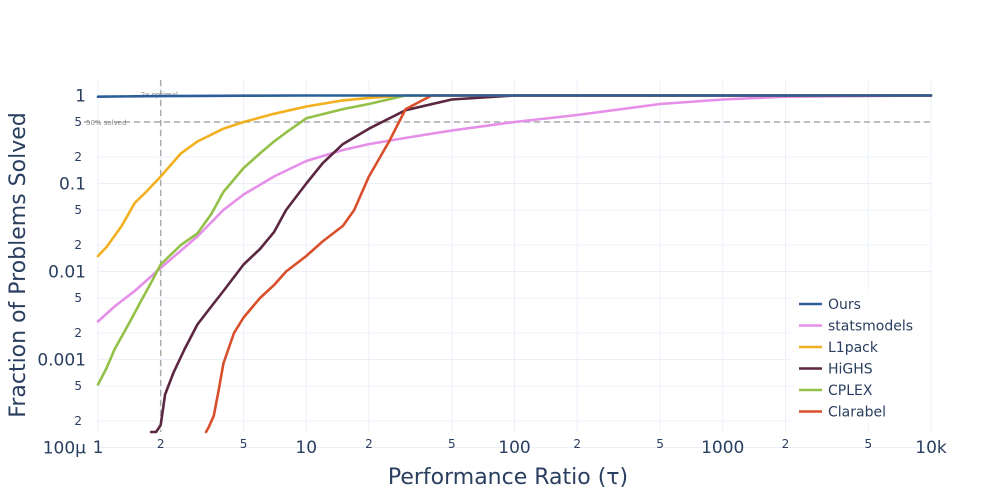  I want to click on legend: Ours statsmodels L1pack HiGHS CPLEX Clarabel, so click(860, 357).